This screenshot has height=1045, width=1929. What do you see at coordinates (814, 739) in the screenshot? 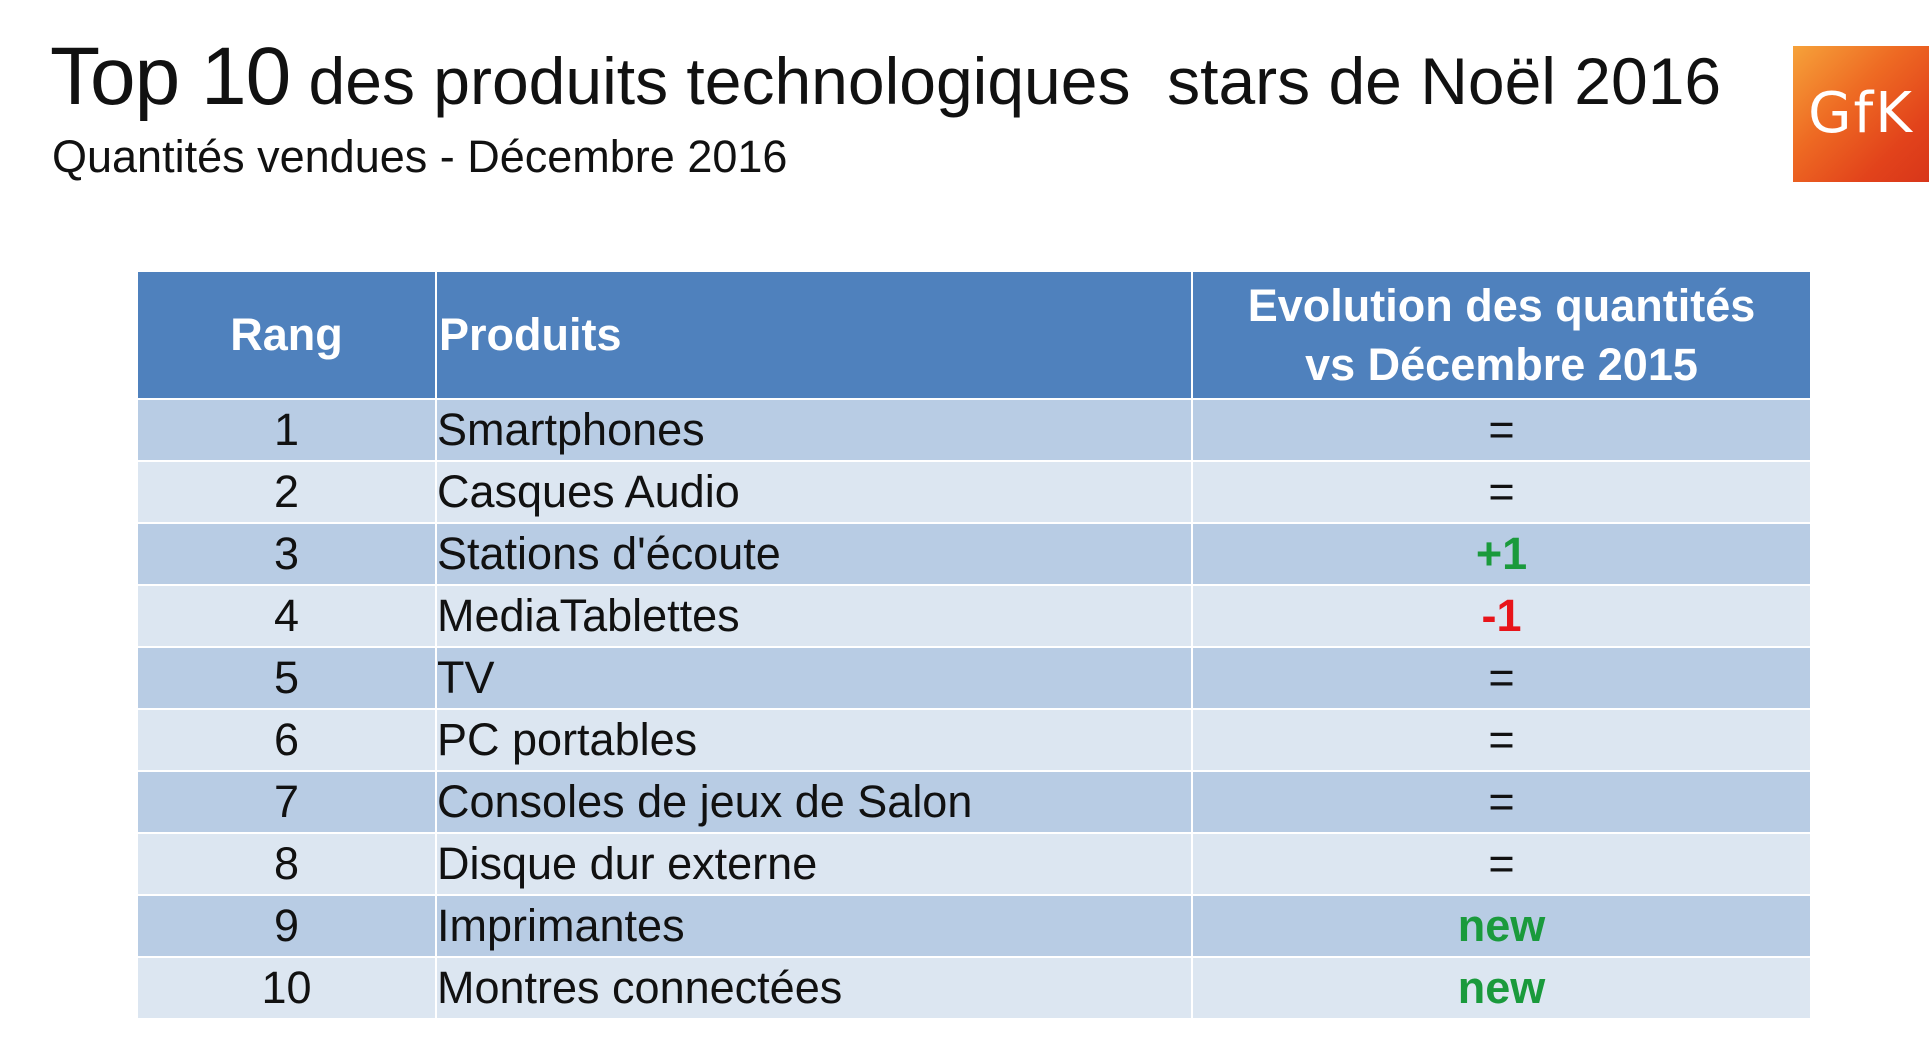
I see `product-cell: PC portables` at bounding box center [814, 739].